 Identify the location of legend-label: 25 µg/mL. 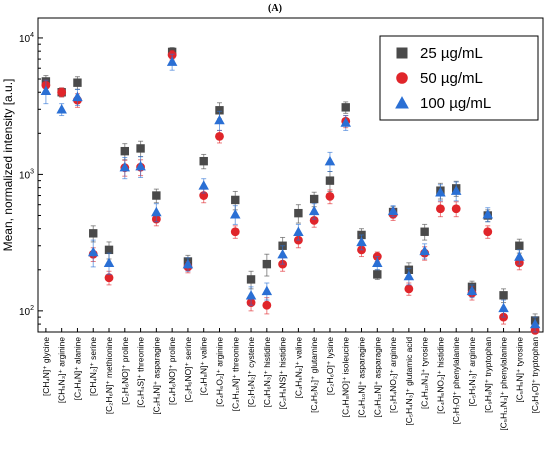
(451, 53).